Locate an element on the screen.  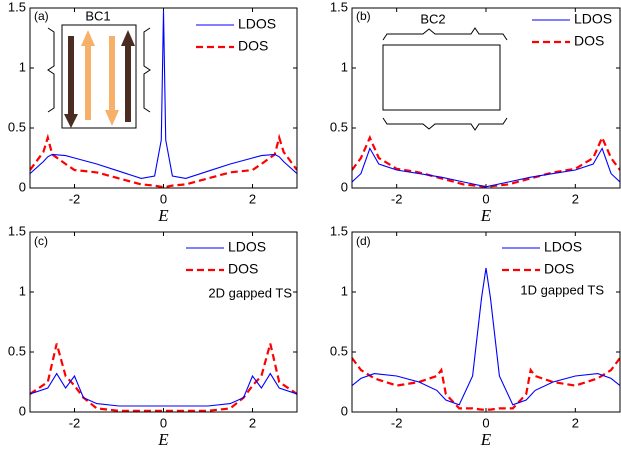
inset-bc1 is located at coordinates (99, 76).